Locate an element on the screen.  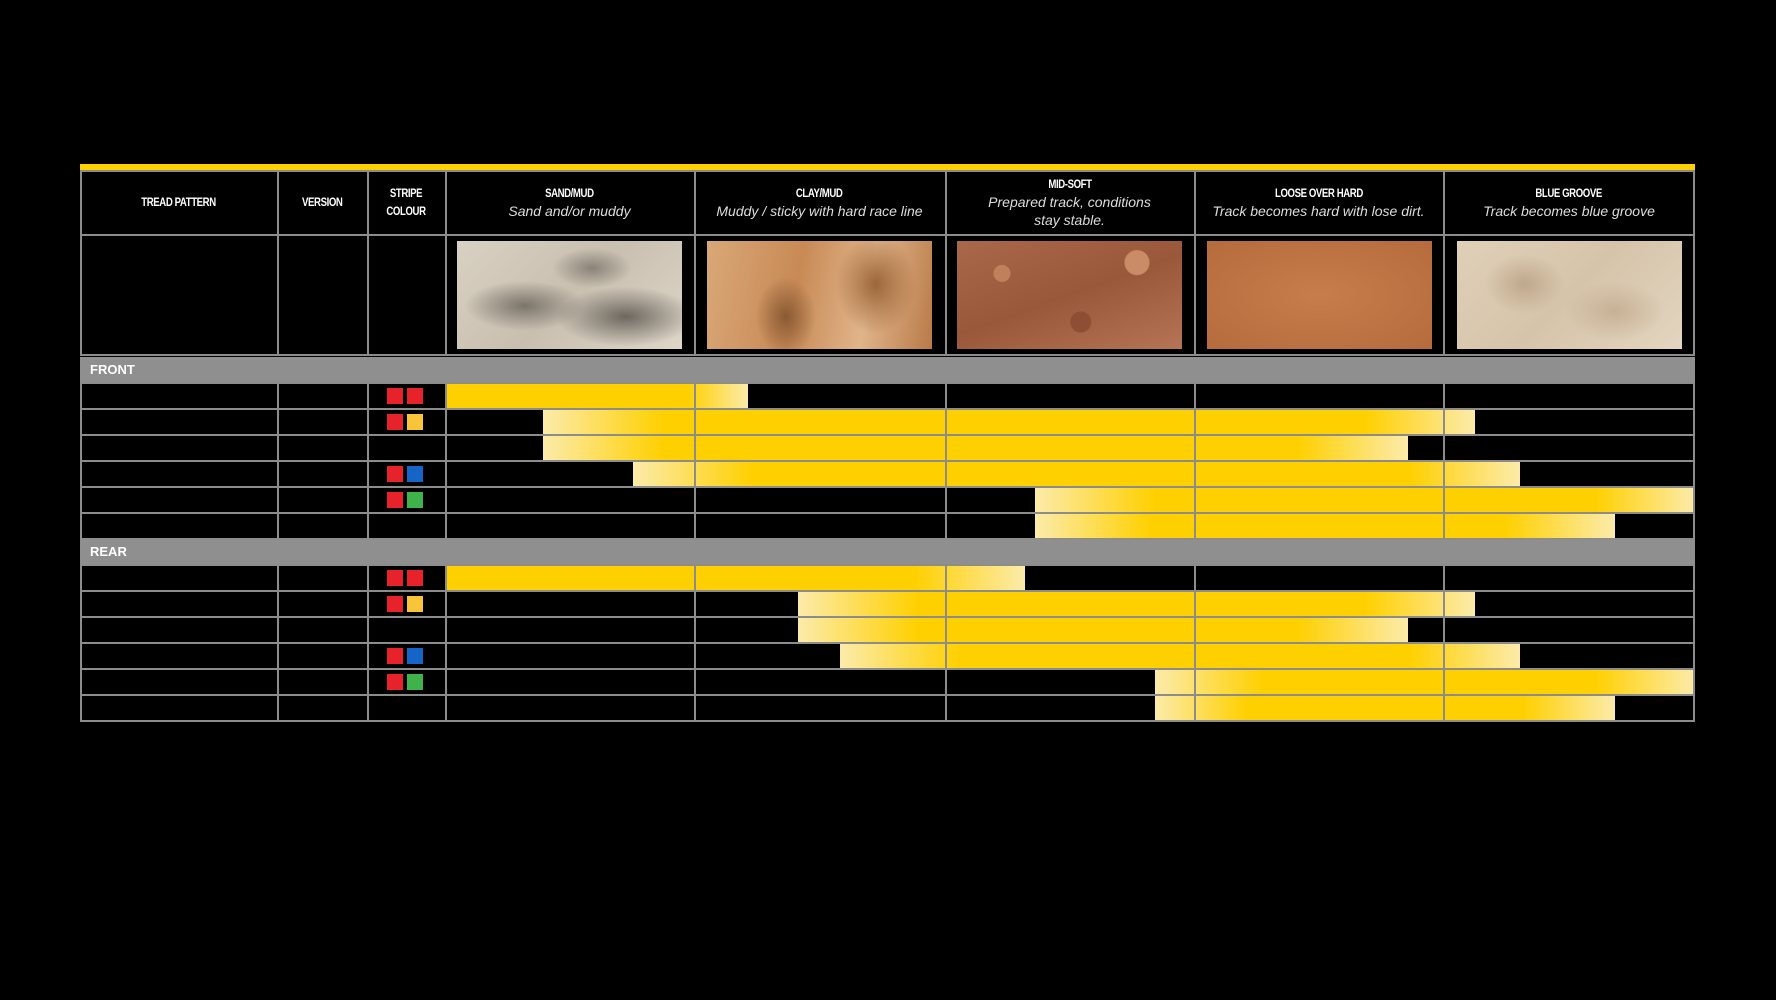
header-title: LOOSE OVER HARD is located at coordinates (1318, 193).